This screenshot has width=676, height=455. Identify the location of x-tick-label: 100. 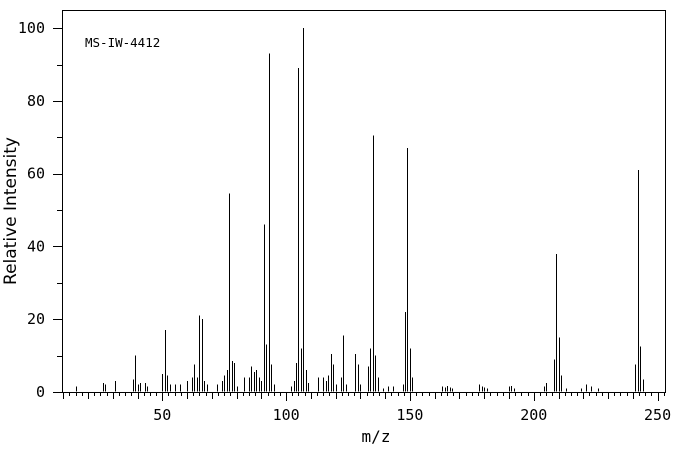
(286, 415).